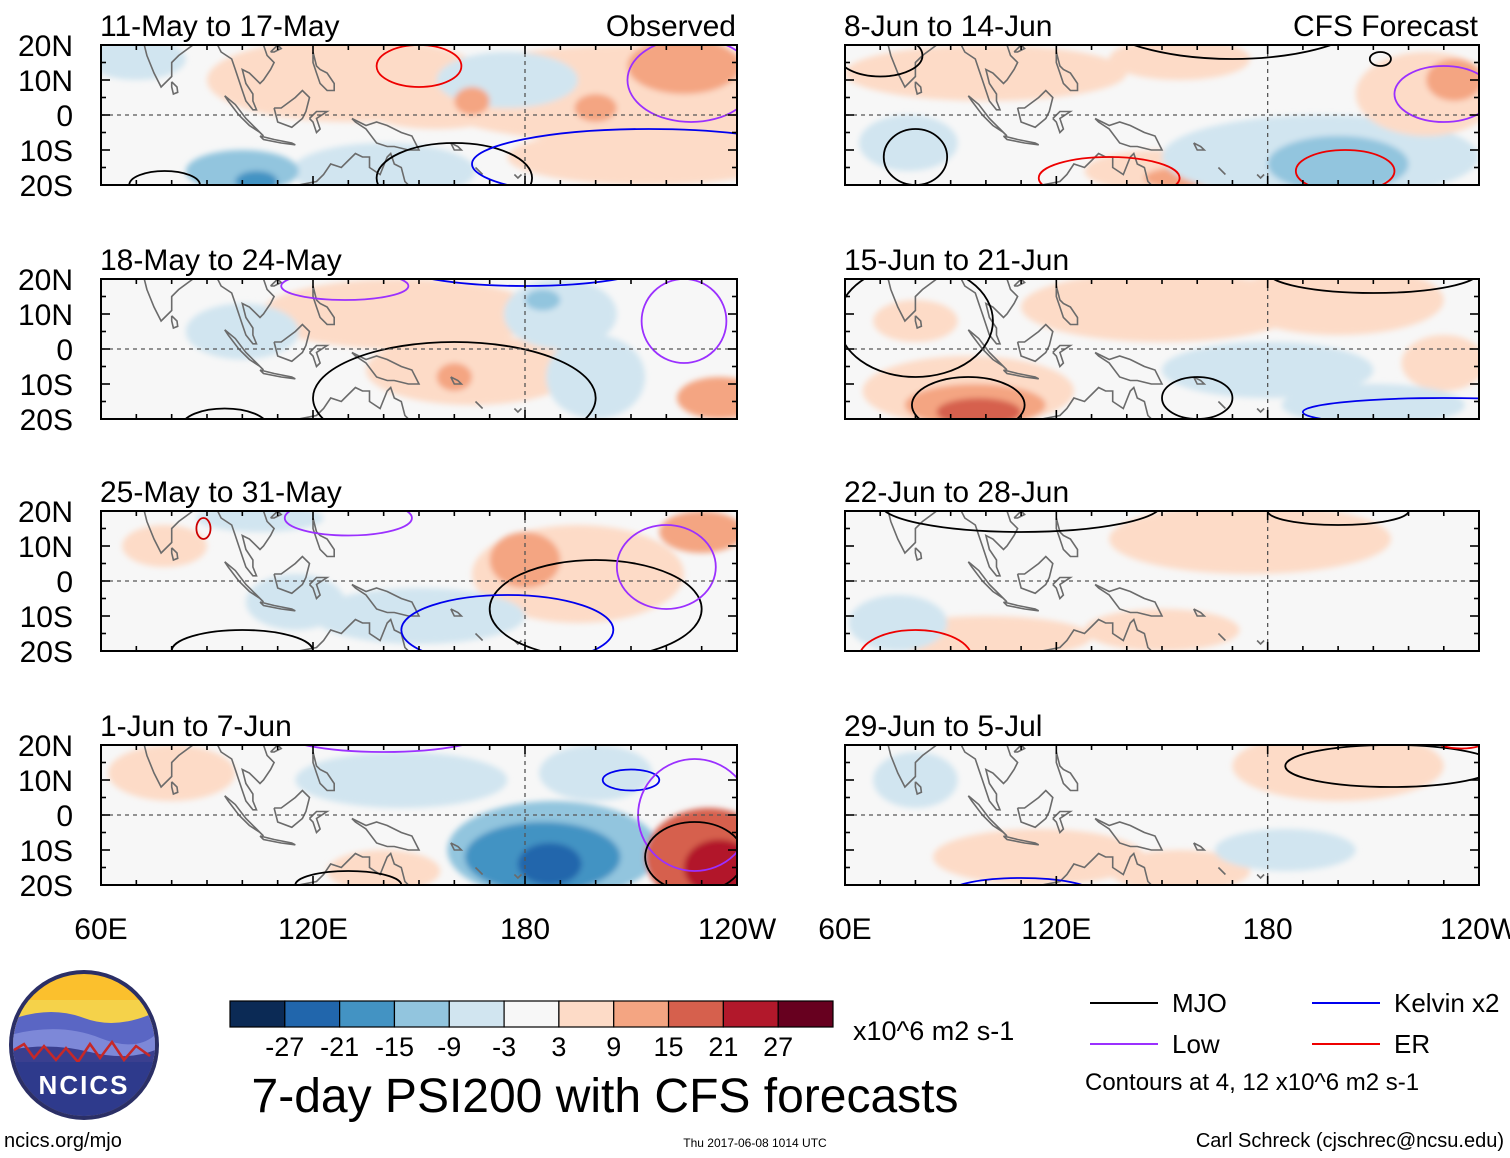 The height and width of the screenshot is (1158, 1510). Describe the element at coordinates (449, 1047) in the screenshot. I see `colorbar-label: -9` at that location.